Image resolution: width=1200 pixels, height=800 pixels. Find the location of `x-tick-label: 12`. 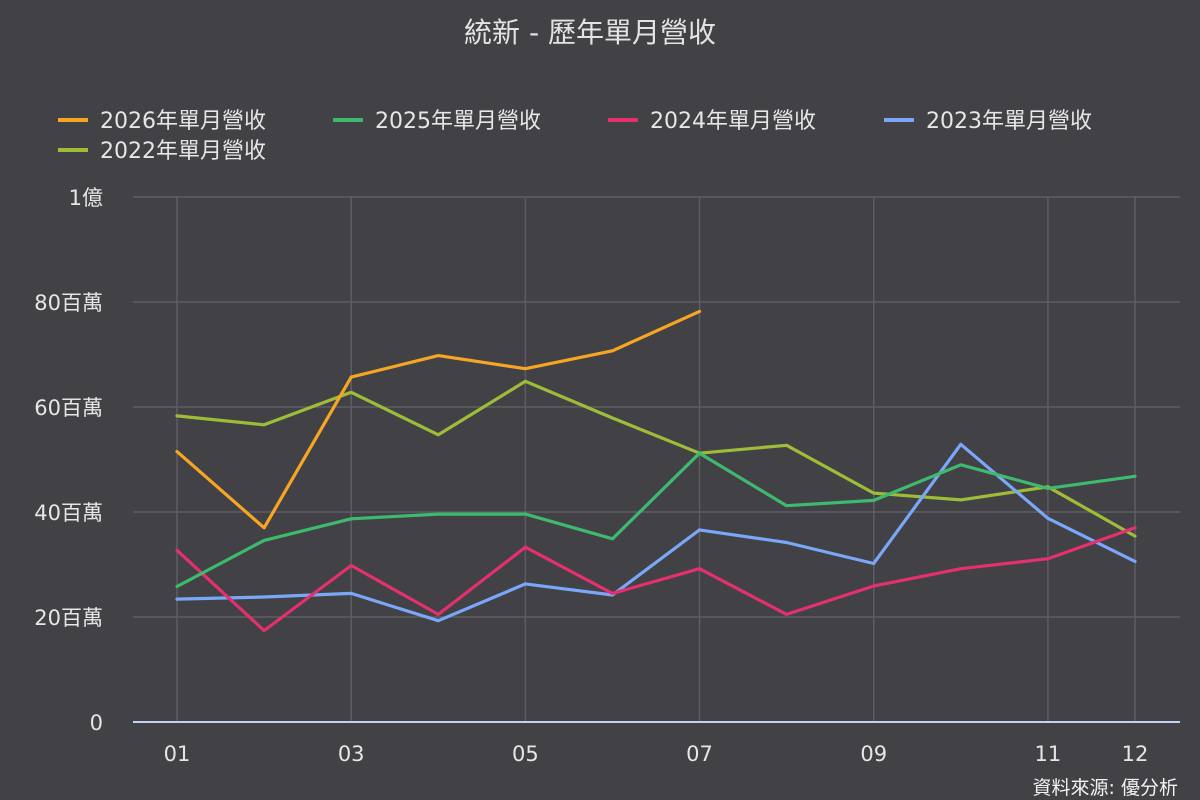

x-tick-label: 12 is located at coordinates (1135, 754).